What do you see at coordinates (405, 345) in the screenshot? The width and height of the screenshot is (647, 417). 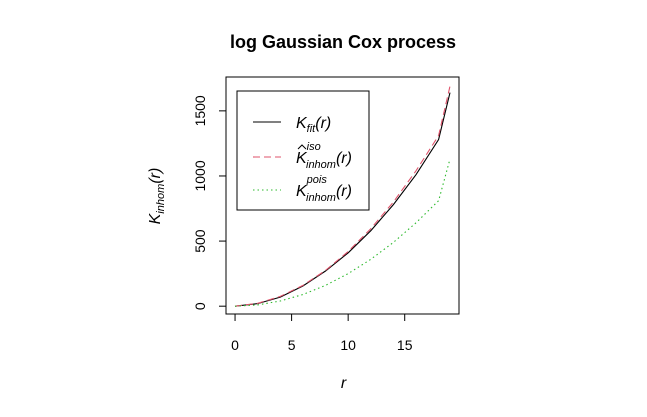 I see `x-tick-label: 15` at bounding box center [405, 345].